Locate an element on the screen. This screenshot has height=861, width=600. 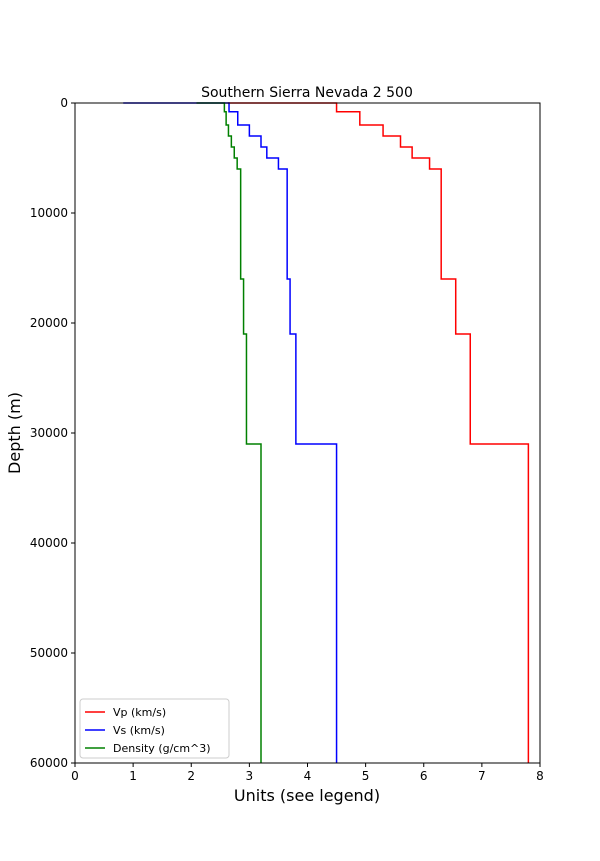
x-tick-label: 5 is located at coordinates (366, 776).